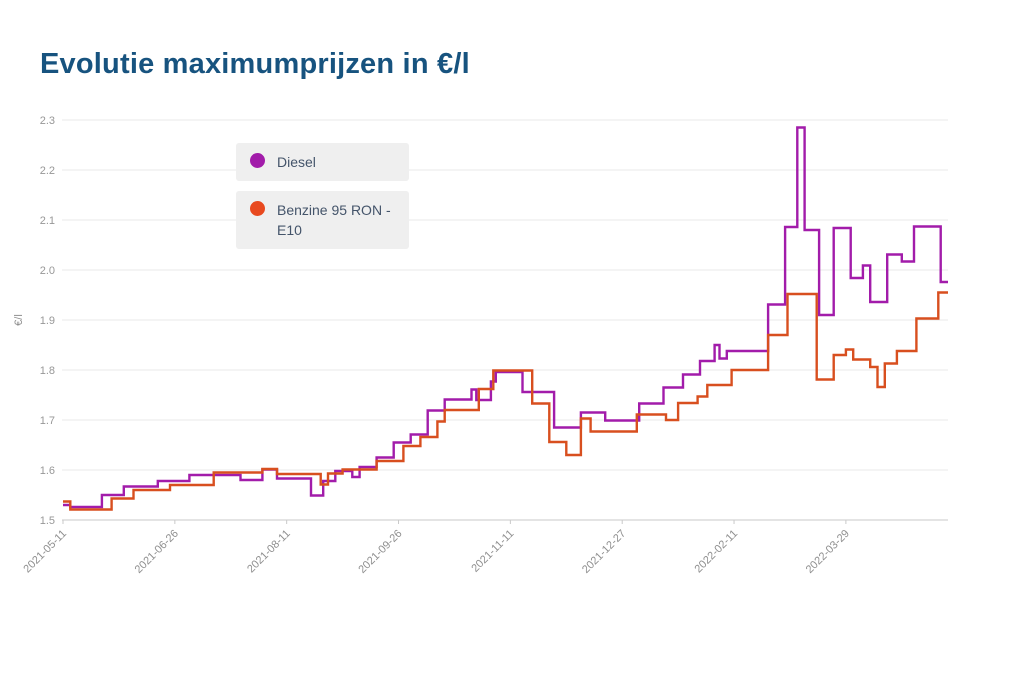  I want to click on page-title: Evolutie maximumprijzen in €/l, so click(255, 64).